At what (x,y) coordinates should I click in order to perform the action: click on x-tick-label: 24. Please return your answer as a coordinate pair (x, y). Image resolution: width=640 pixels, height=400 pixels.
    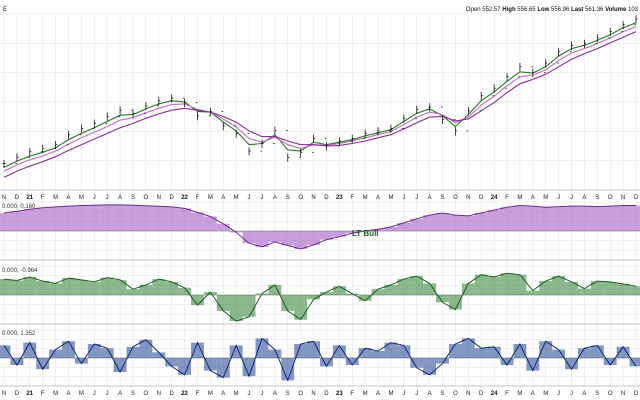
    Looking at the image, I should click on (494, 198).